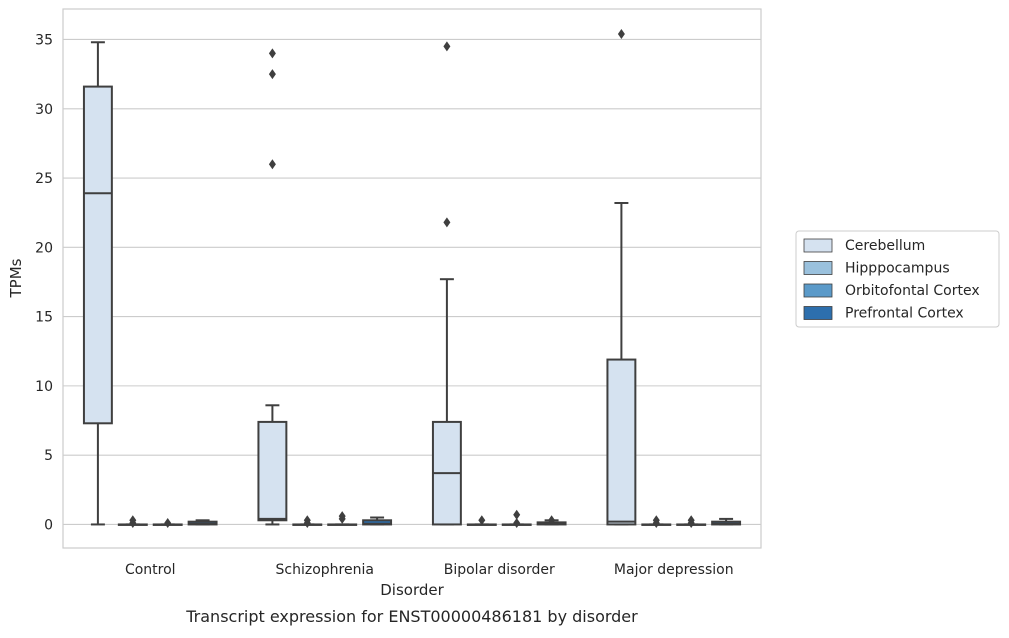 This screenshot has width=1009, height=638. Describe the element at coordinates (325, 570) in the screenshot. I see `x-tick-label: Schizophrenia` at that location.